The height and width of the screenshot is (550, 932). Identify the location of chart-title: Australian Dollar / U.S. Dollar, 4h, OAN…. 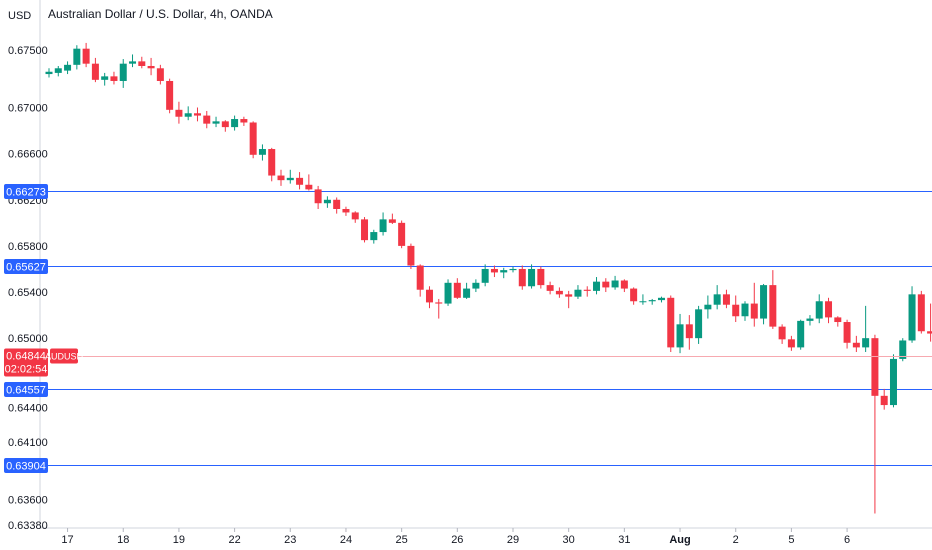
(160, 14).